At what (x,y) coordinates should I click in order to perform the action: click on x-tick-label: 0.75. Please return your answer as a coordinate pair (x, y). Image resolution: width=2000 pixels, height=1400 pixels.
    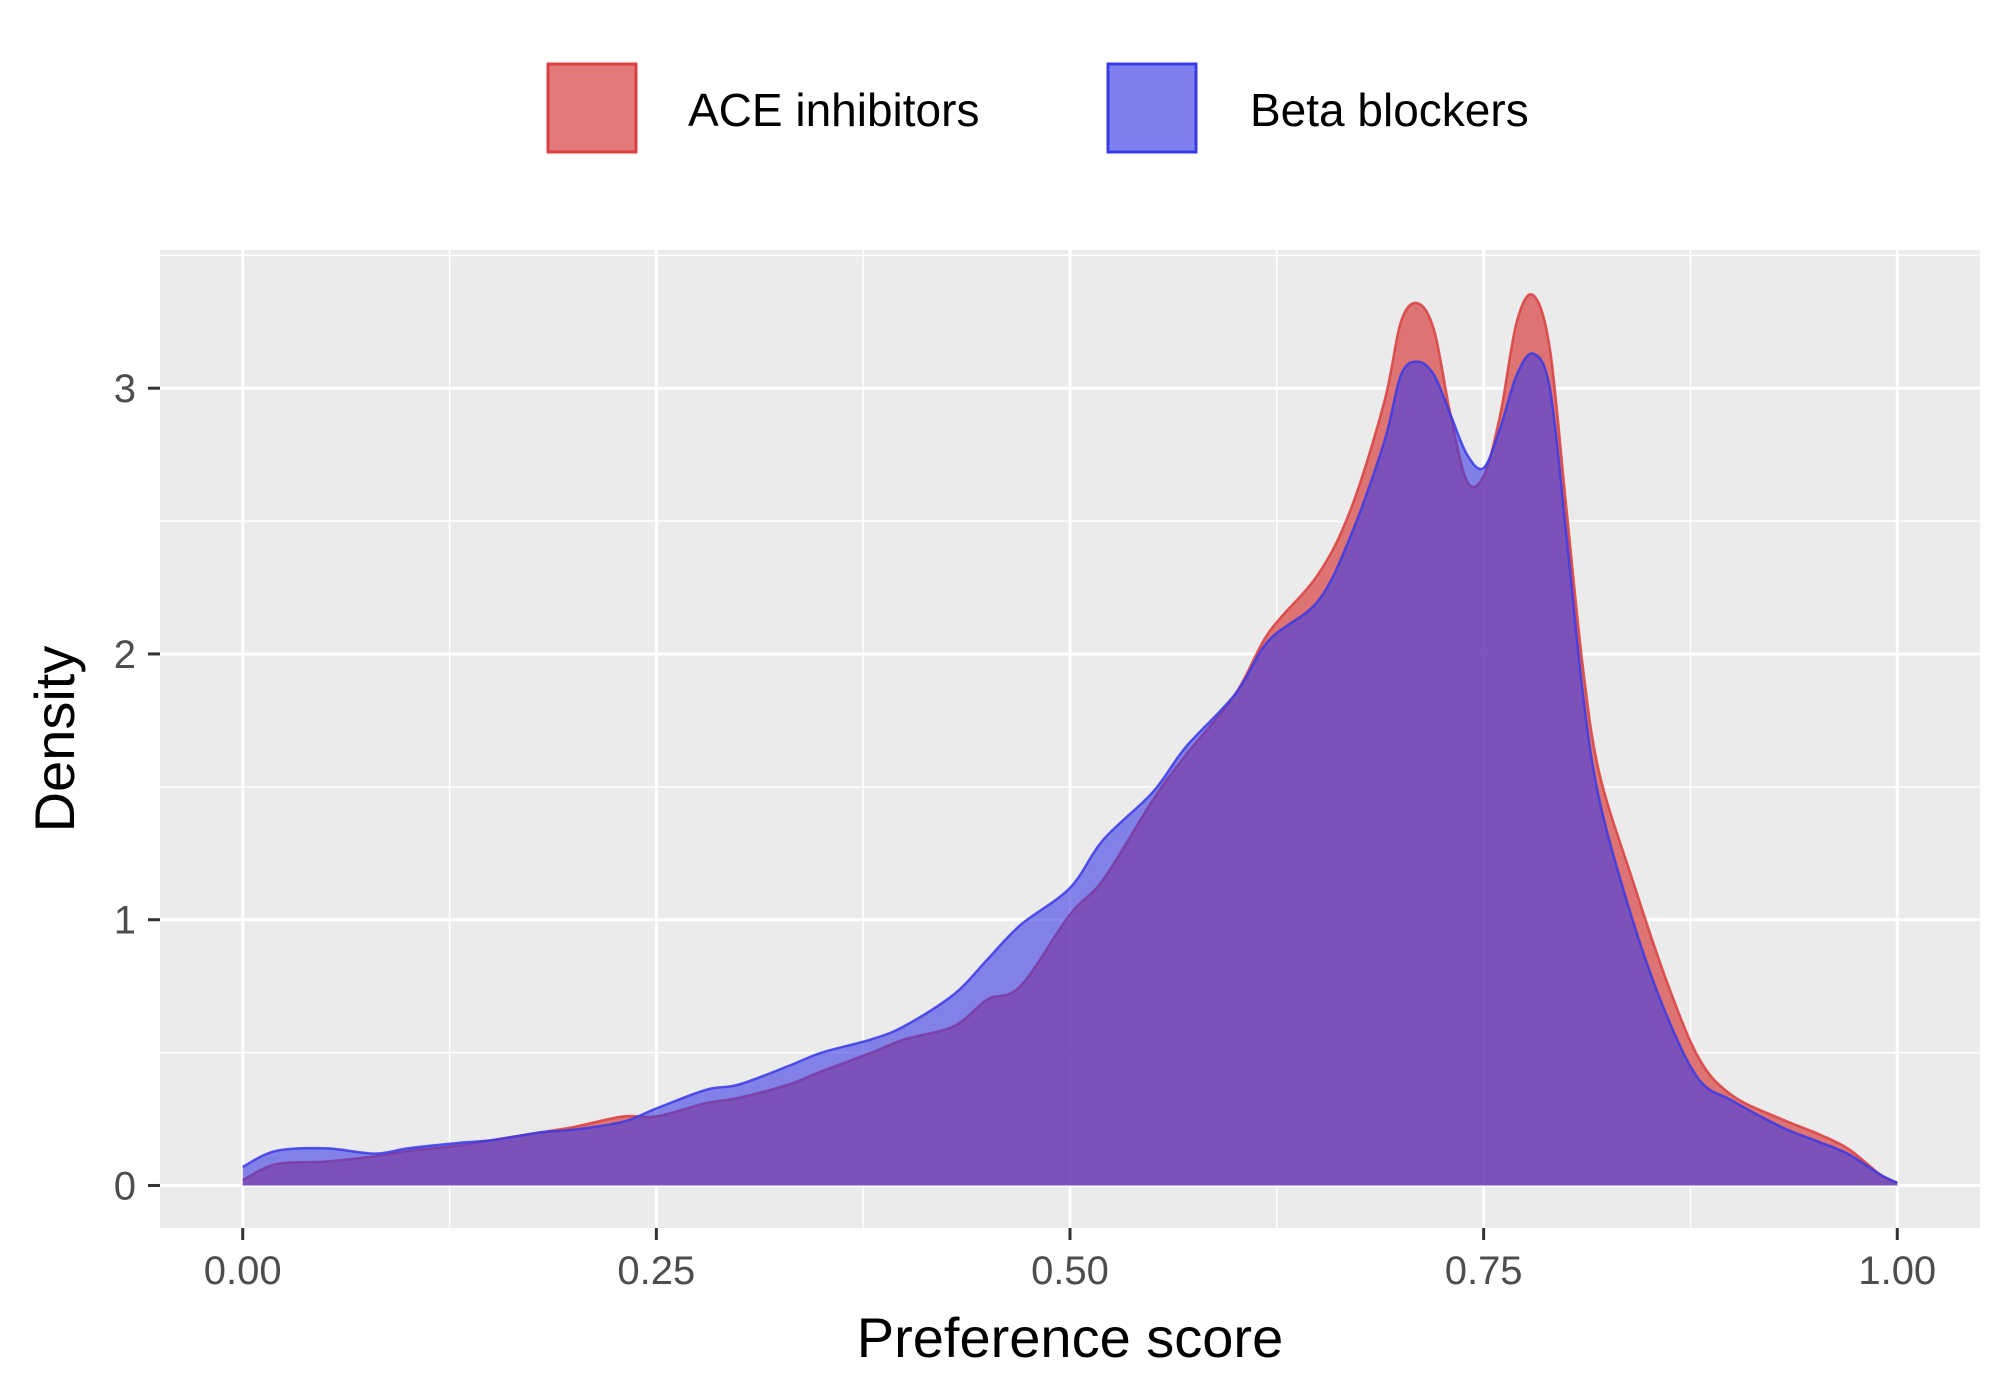
    Looking at the image, I should click on (1484, 1271).